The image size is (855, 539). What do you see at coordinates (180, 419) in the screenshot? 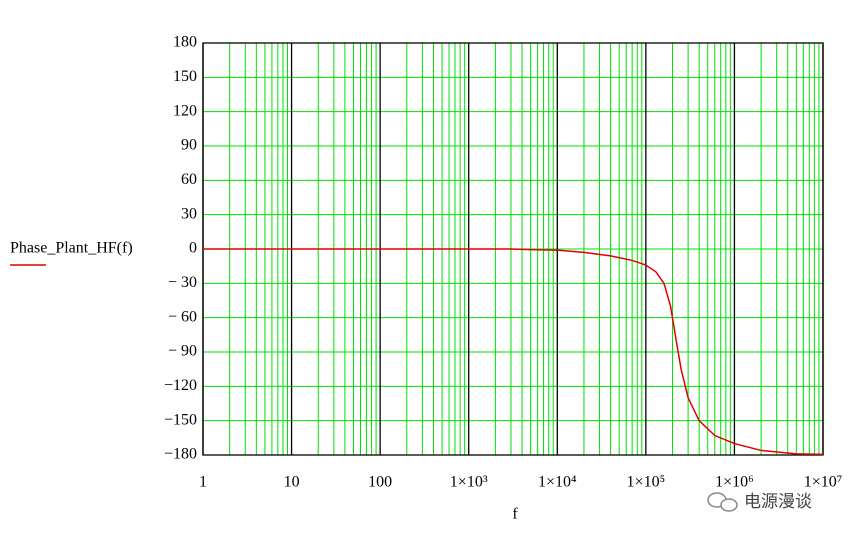
I see `y-tick-label: −150` at bounding box center [180, 419].